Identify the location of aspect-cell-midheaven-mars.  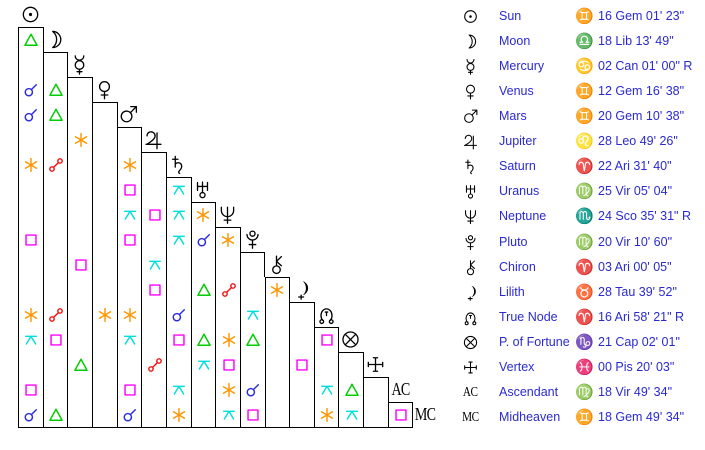
(129, 415).